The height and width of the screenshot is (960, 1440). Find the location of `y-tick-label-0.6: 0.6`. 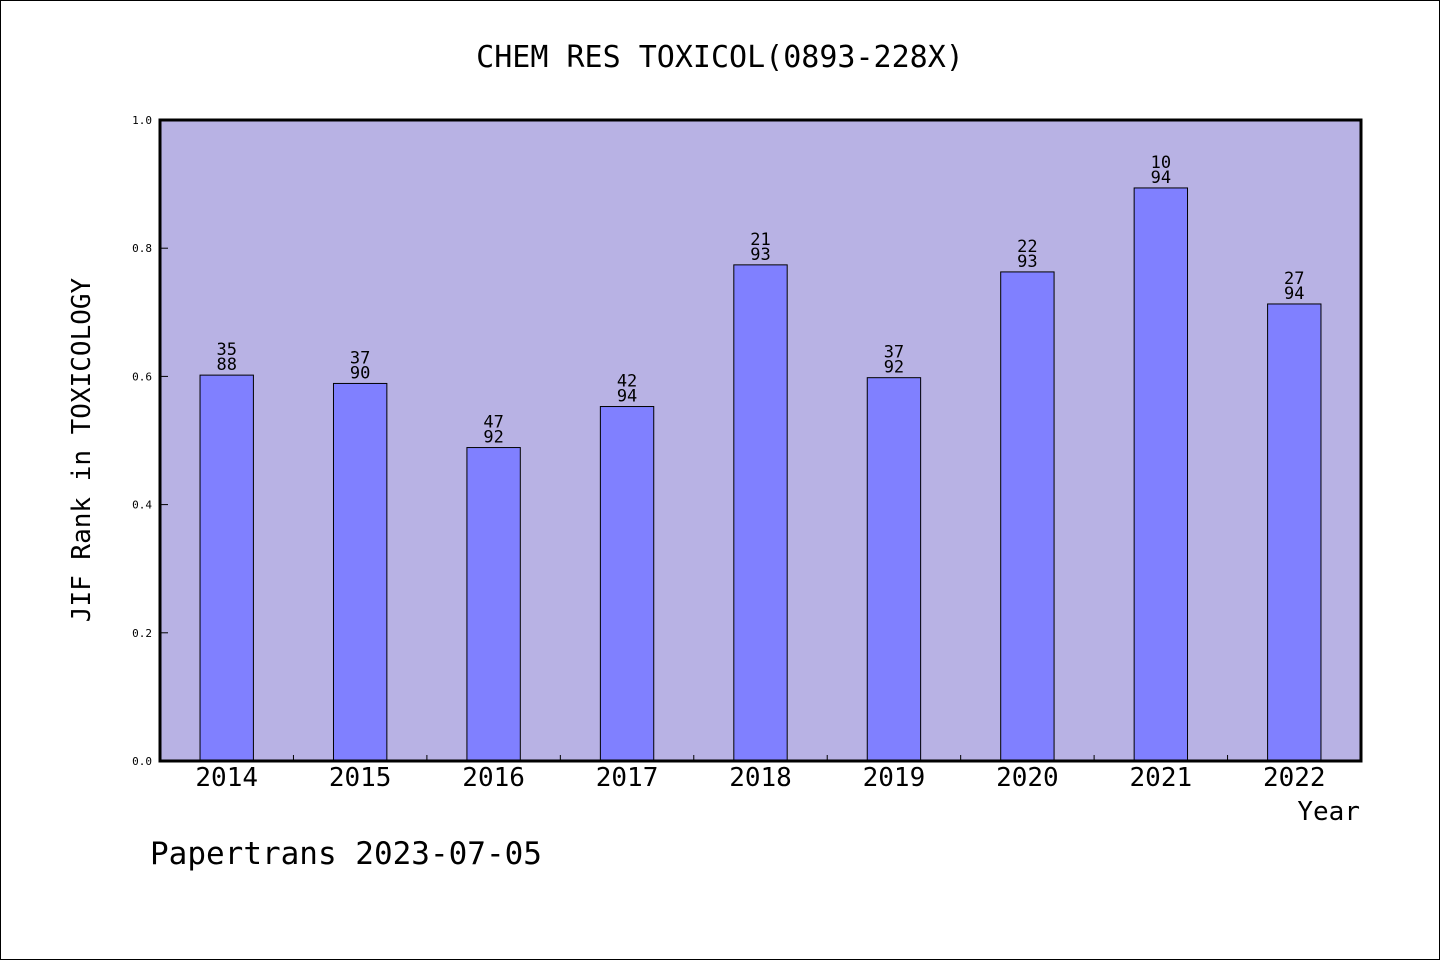

y-tick-label-0.6: 0.6 is located at coordinates (142, 376).